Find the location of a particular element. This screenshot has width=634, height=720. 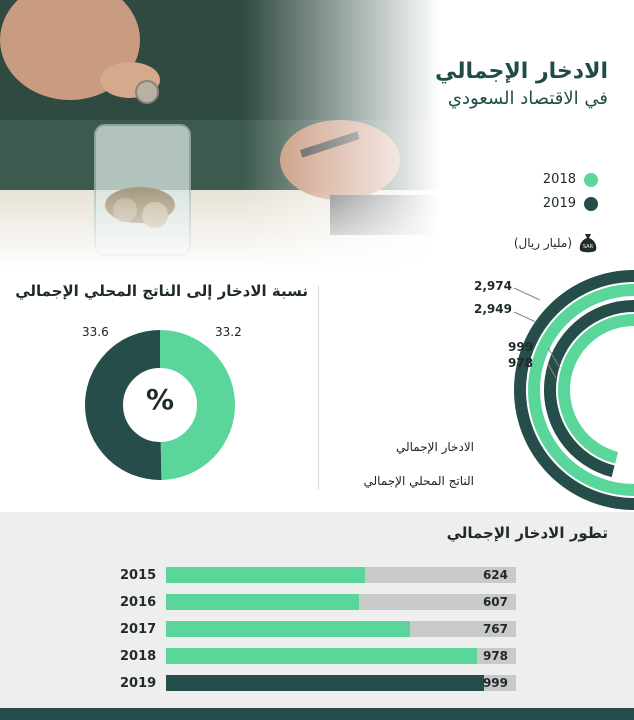

legend-dot-2019 is located at coordinates (591, 203).